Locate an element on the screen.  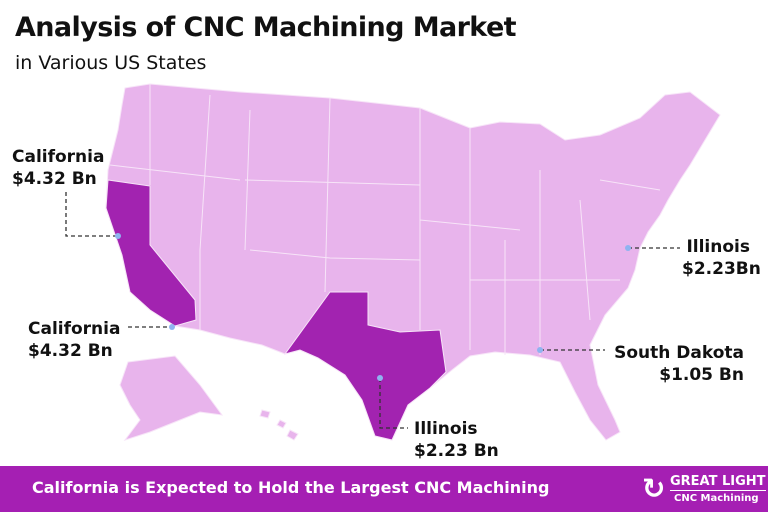
callout-california-north: California $4.32 Bn is located at coordinates (58, 168).